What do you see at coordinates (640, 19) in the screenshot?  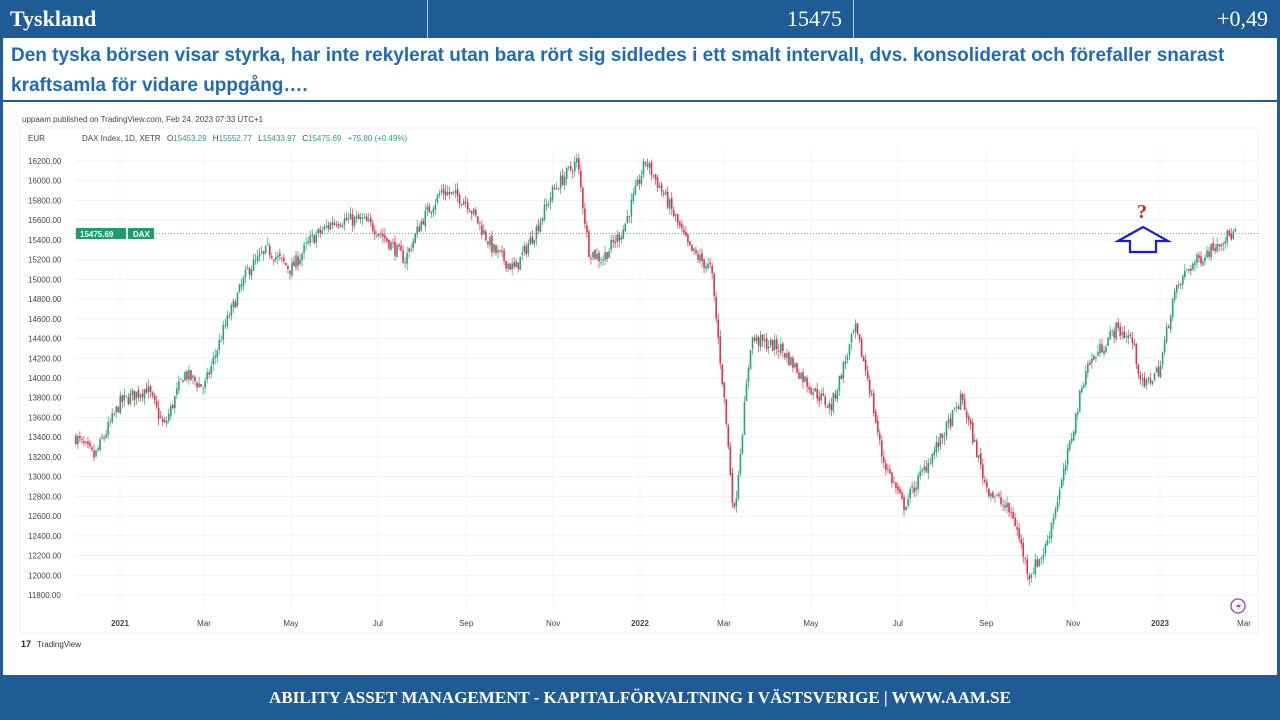 I see `header-bar: Tyskland 15475 +0,49` at bounding box center [640, 19].